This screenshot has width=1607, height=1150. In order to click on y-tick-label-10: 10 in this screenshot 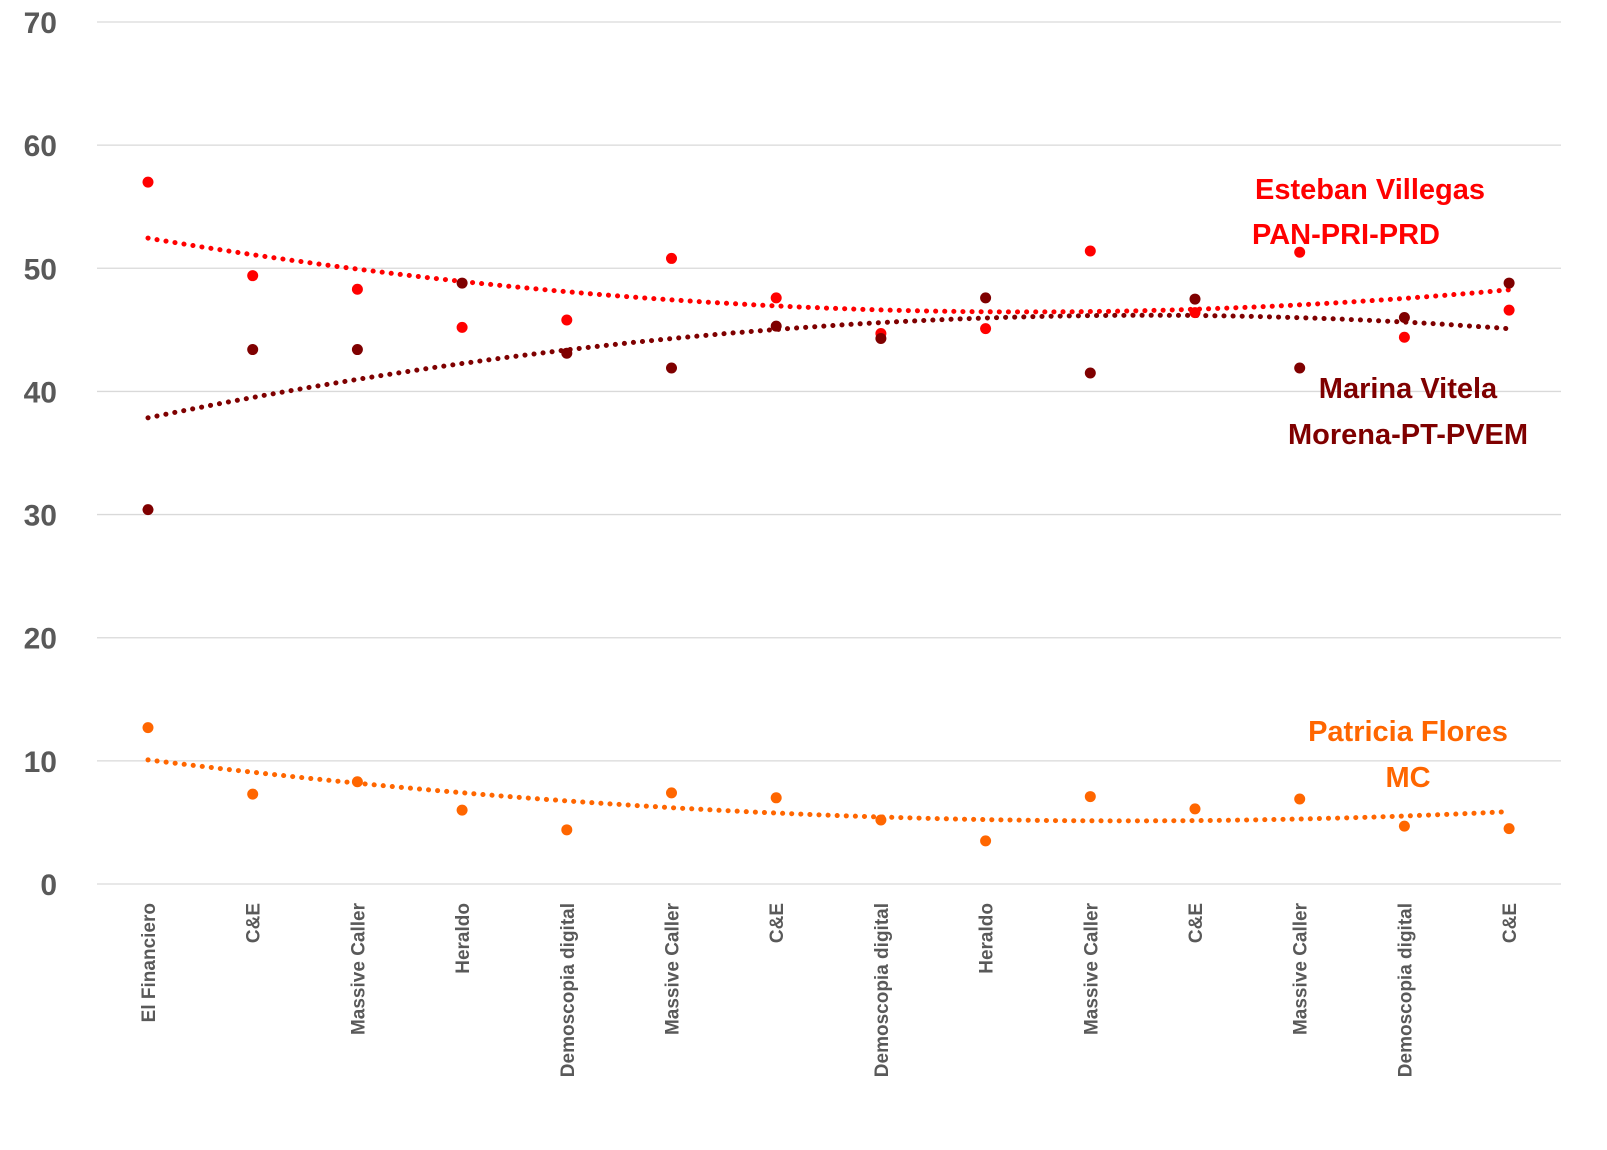, I will do `click(40, 762)`.